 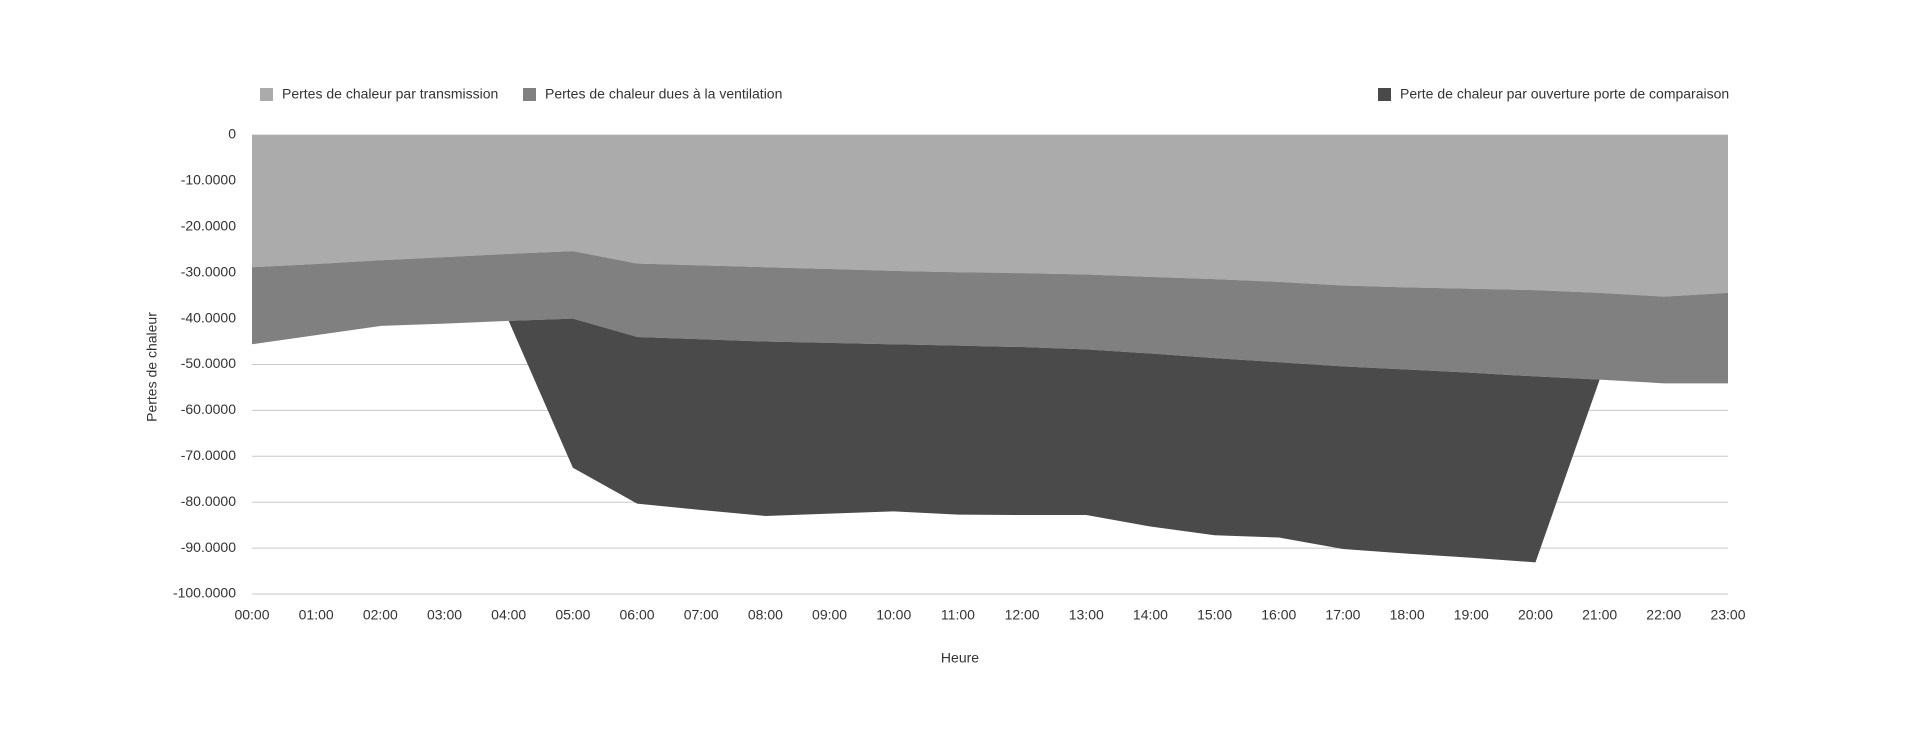 I want to click on x-tick-label: 17:00, so click(x=1342, y=615).